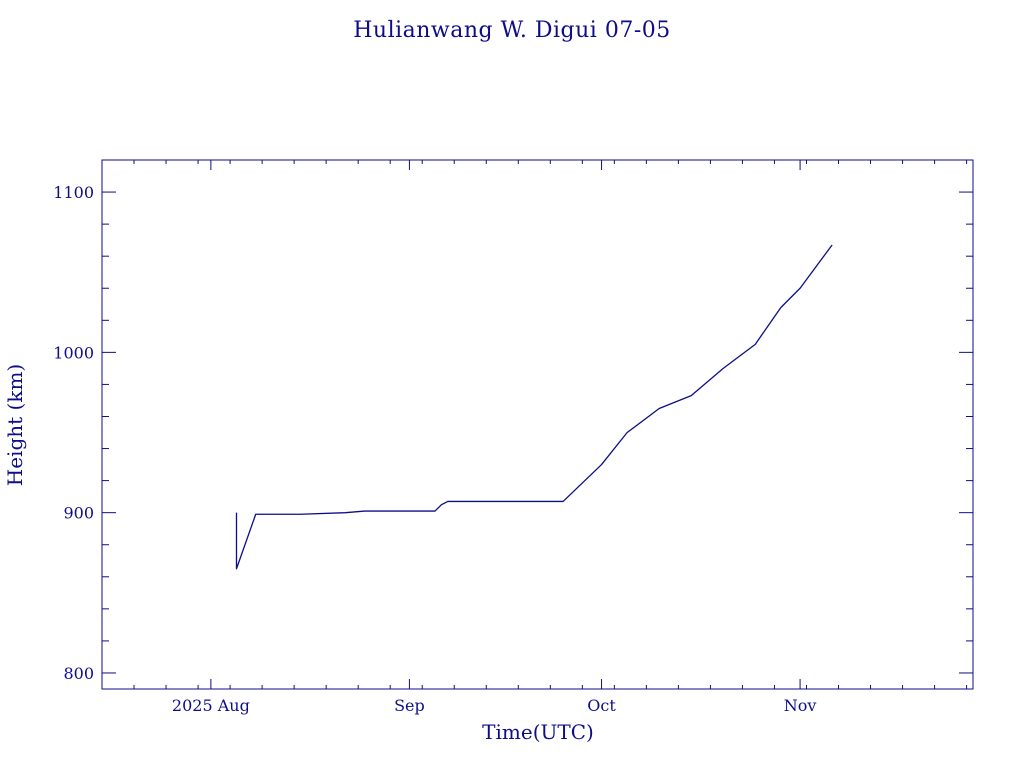 The height and width of the screenshot is (768, 1024). Describe the element at coordinates (800, 705) in the screenshot. I see `x-tick-label: Nov` at that location.